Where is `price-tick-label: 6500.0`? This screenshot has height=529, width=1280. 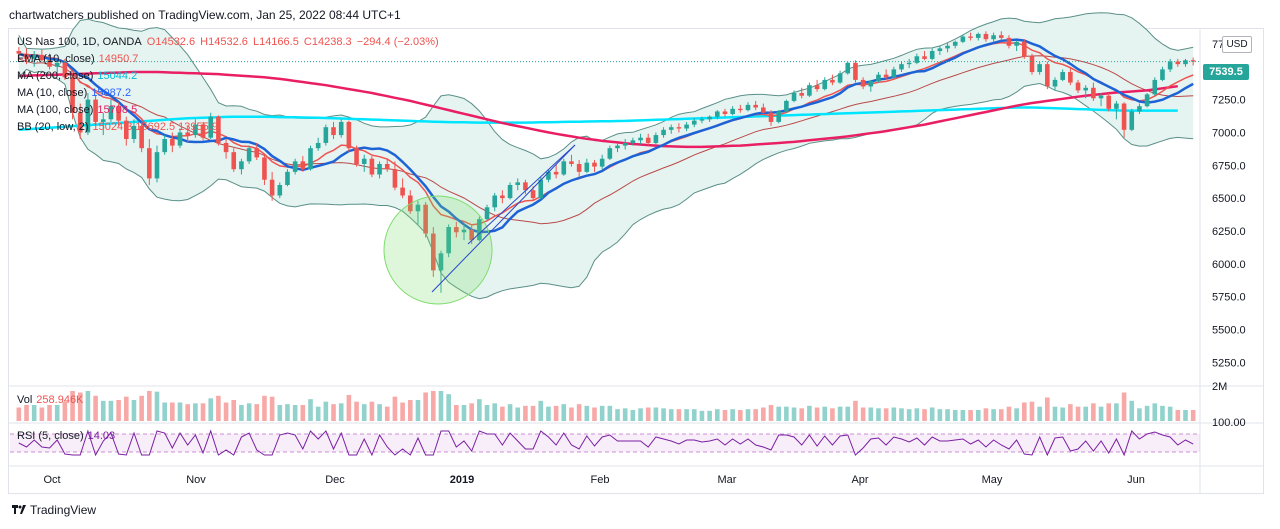
price-tick-label: 6500.0 is located at coordinates (1229, 199).